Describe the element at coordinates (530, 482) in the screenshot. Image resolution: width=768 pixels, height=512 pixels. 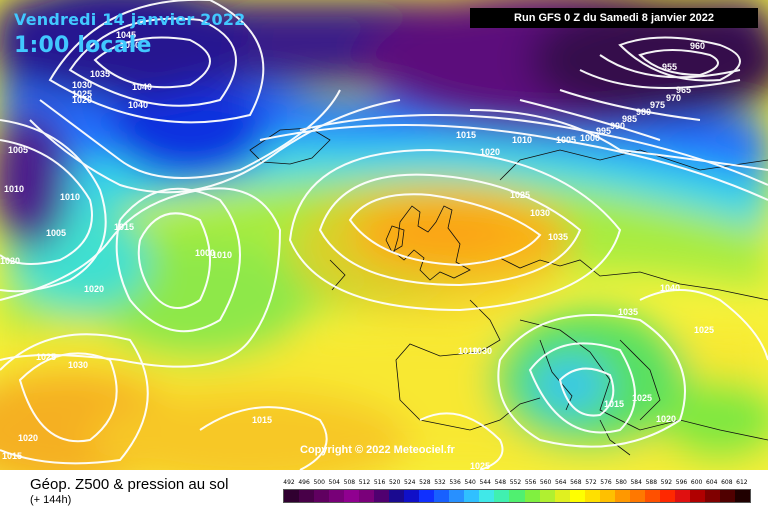
I see `legend-level-label: 556` at that location.